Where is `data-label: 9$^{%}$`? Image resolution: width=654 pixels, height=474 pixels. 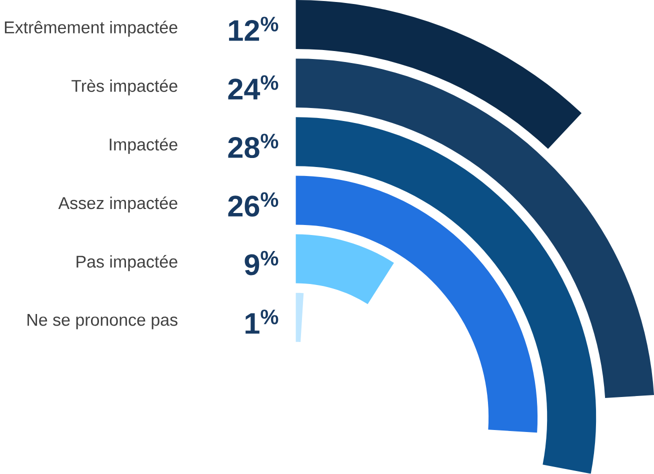
data-label: 9$^{%}$ is located at coordinates (261, 263).